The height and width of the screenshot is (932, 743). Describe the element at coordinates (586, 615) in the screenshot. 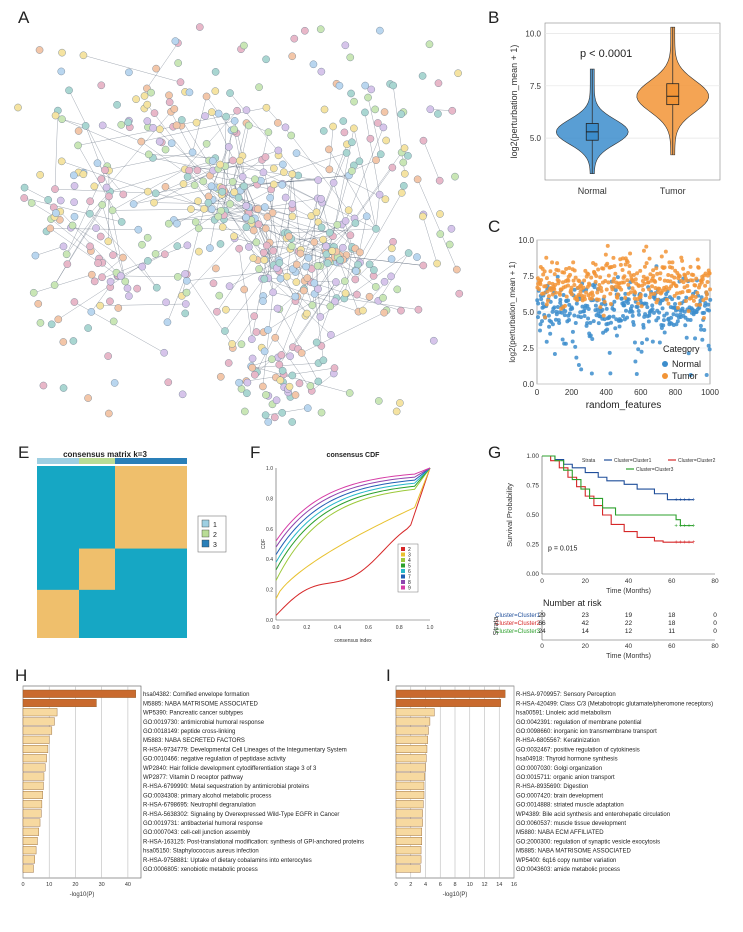

I see `risk-cell: 23` at that location.